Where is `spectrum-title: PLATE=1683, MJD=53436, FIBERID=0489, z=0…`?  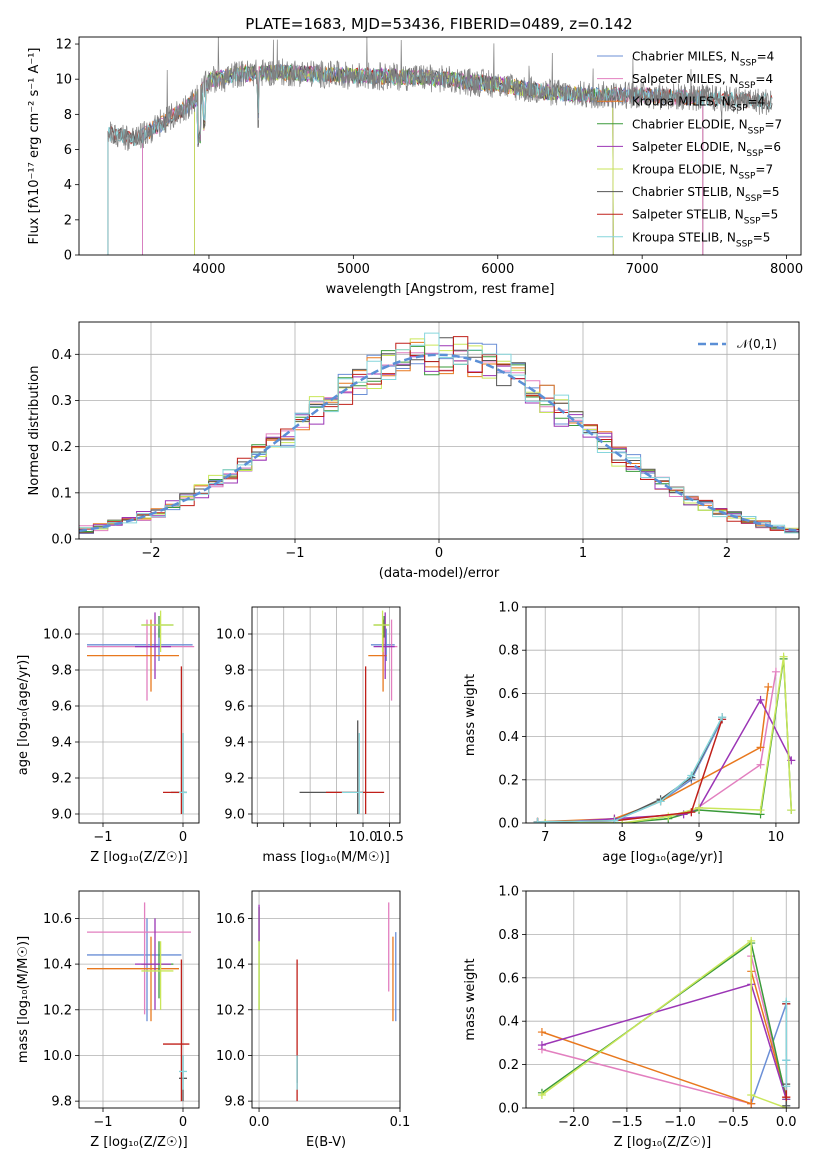
spectrum-title: PLATE=1683, MJD=53436, FIBERID=0489, z=0… is located at coordinates (438, 24).